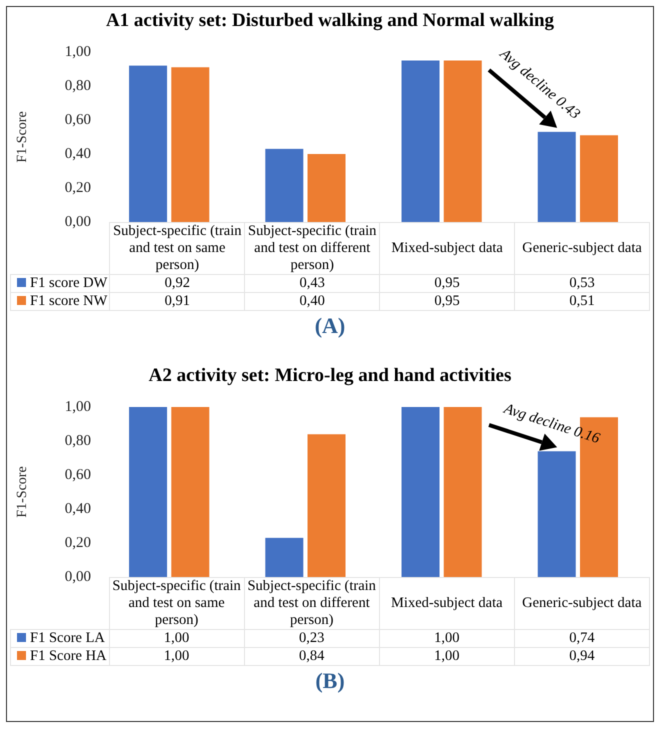 This screenshot has width=662, height=730. What do you see at coordinates (330, 21) in the screenshot?
I see `chart-title: A1 activity set: Disturbed walking and Normal walking` at bounding box center [330, 21].